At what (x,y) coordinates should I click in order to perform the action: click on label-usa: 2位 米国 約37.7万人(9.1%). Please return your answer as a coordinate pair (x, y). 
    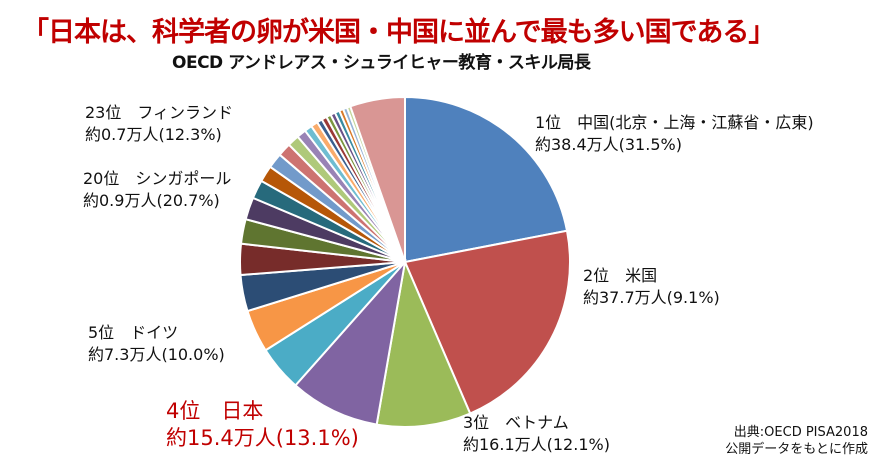
    Looking at the image, I should click on (651, 287).